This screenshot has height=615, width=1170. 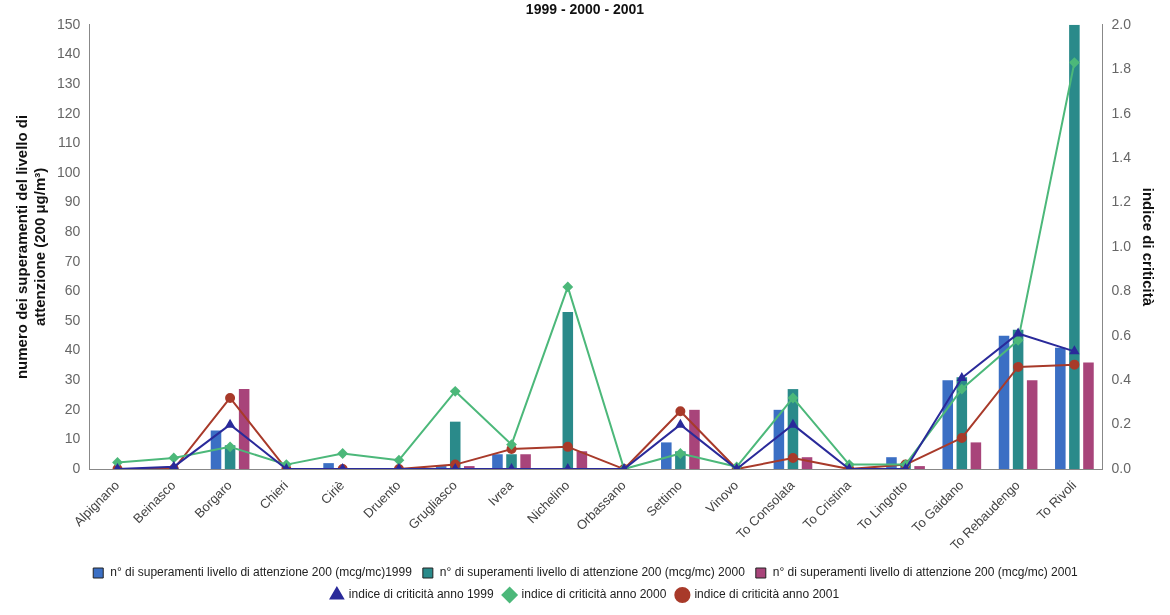 I want to click on y-tick-label: 20, so click(x=72, y=408).